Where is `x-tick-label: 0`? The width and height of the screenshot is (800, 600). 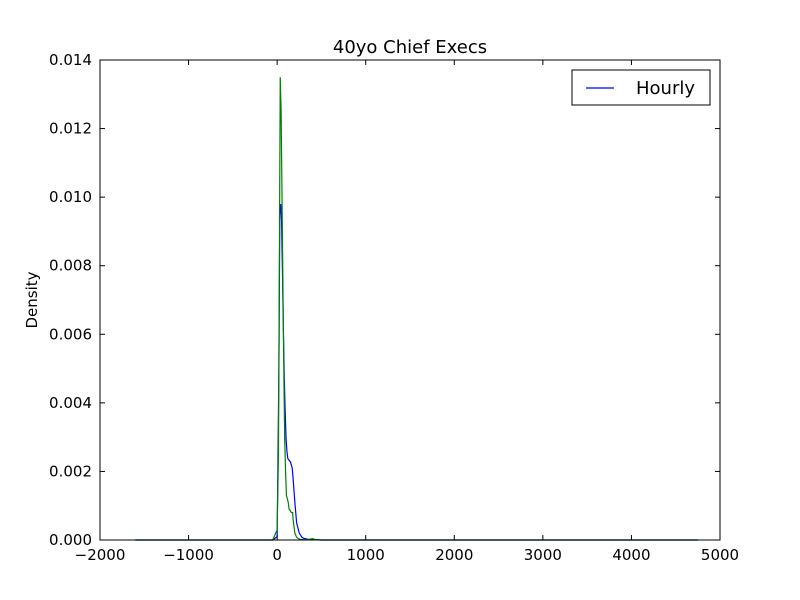 x-tick-label: 0 is located at coordinates (277, 555).